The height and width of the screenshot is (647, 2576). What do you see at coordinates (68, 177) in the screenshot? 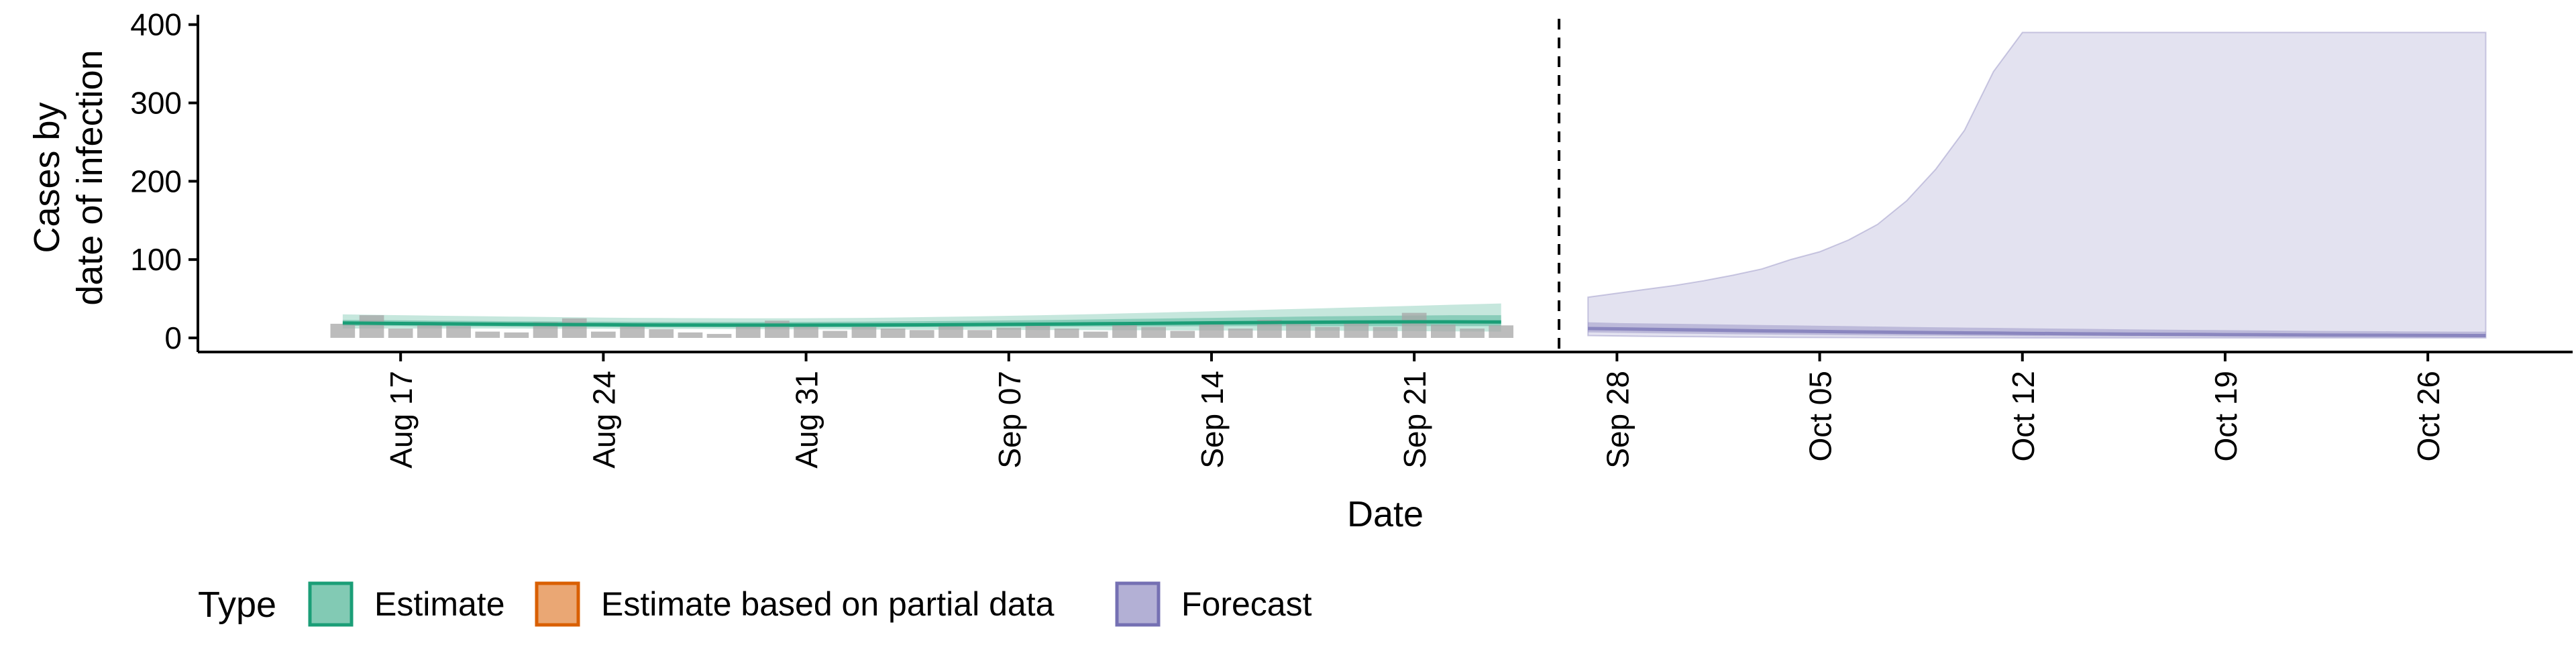
I see `y-axis-title: Cases bydate of infection` at bounding box center [68, 177].